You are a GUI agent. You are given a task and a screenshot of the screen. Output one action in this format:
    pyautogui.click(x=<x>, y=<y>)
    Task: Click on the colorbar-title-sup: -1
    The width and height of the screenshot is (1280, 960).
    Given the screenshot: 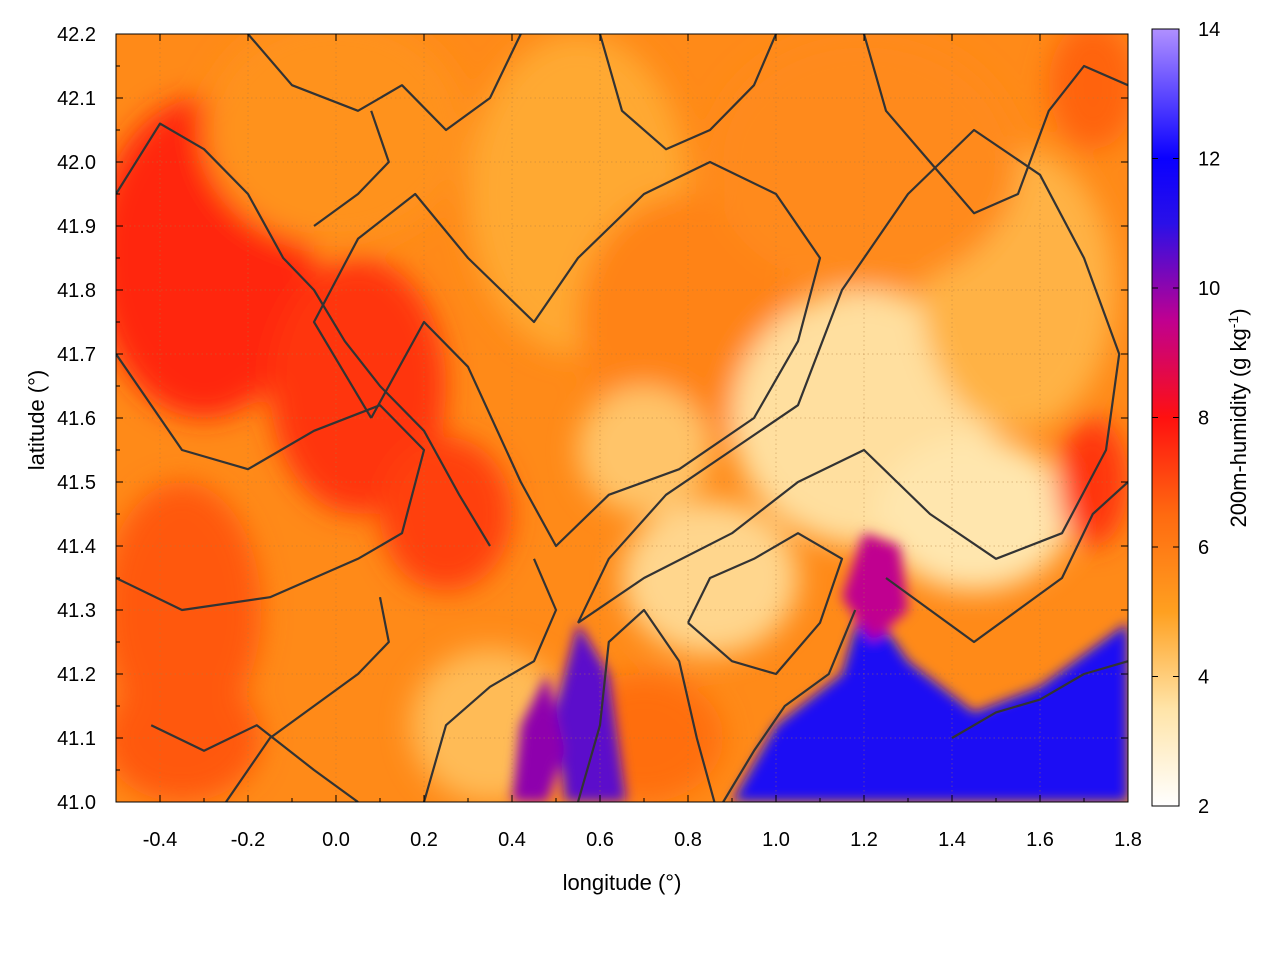 What is the action you would take?
    pyautogui.click(x=1233, y=322)
    